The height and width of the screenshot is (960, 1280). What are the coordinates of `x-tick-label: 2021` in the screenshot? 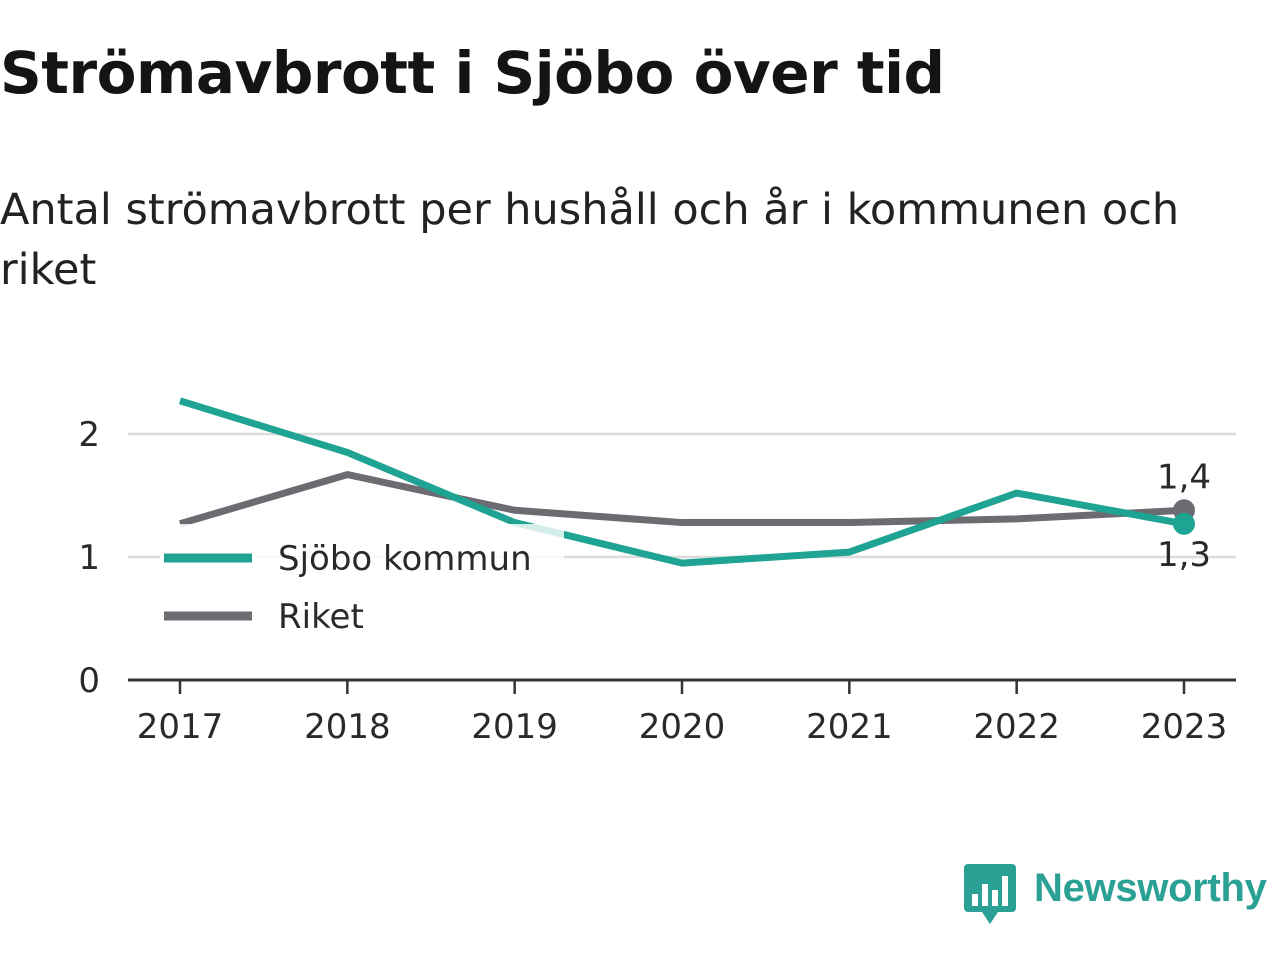 It's located at (849, 727).